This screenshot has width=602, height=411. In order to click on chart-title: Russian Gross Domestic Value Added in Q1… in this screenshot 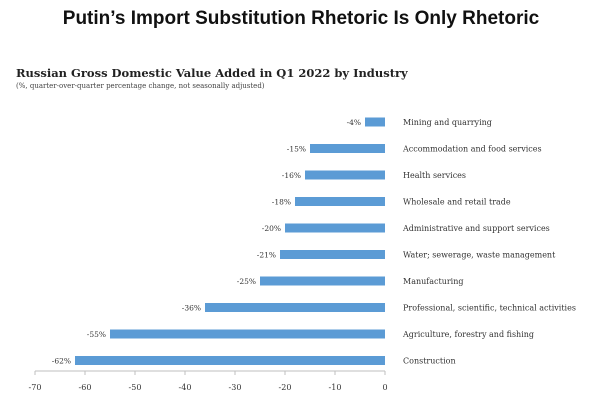, I will do `click(212, 73)`.